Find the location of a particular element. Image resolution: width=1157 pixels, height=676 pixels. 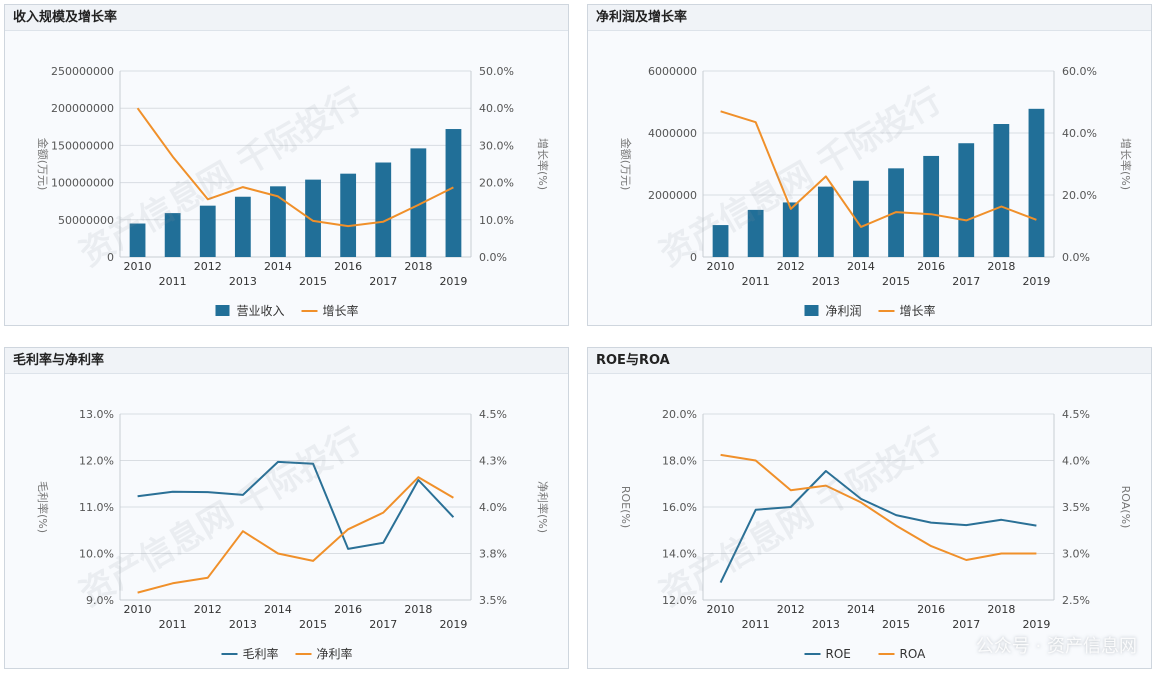

y-left-tick-label: 20.0% is located at coordinates (679, 414).